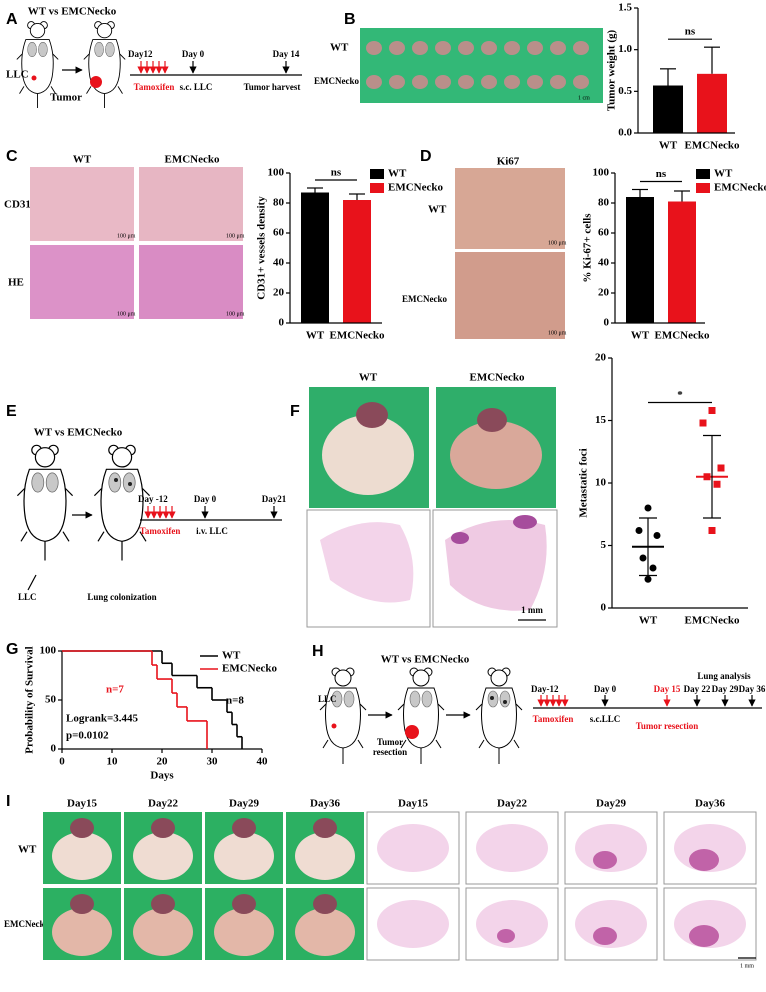 The height and width of the screenshot is (992, 766). I want to click on mouse-icon, so click(45, 503).